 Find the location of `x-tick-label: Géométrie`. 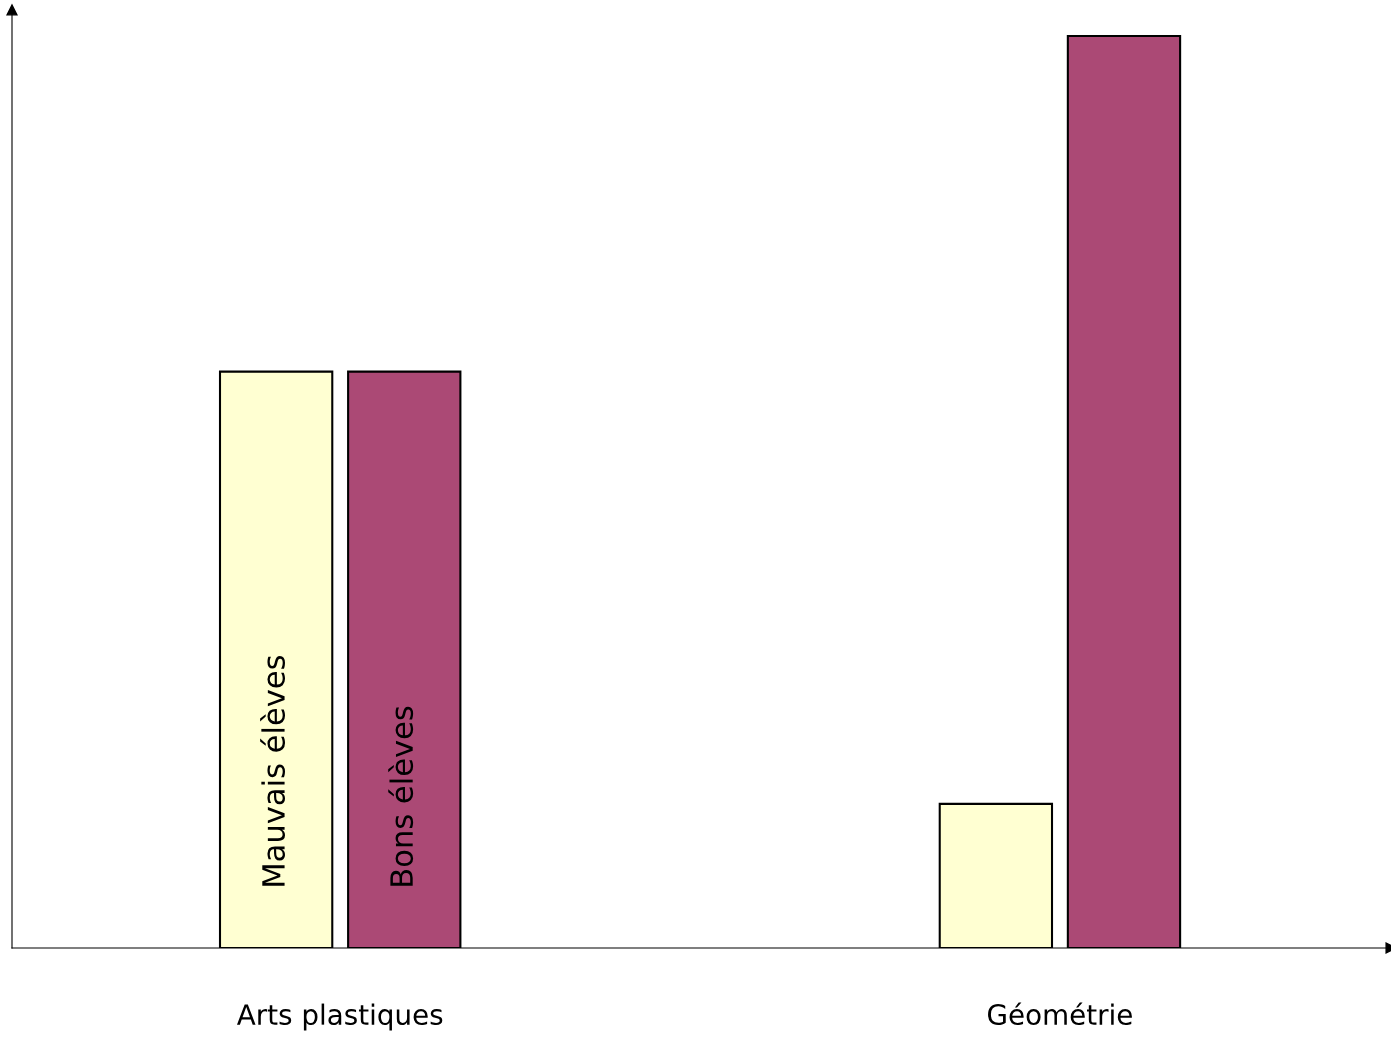

x-tick-label: Géométrie is located at coordinates (1060, 1014).